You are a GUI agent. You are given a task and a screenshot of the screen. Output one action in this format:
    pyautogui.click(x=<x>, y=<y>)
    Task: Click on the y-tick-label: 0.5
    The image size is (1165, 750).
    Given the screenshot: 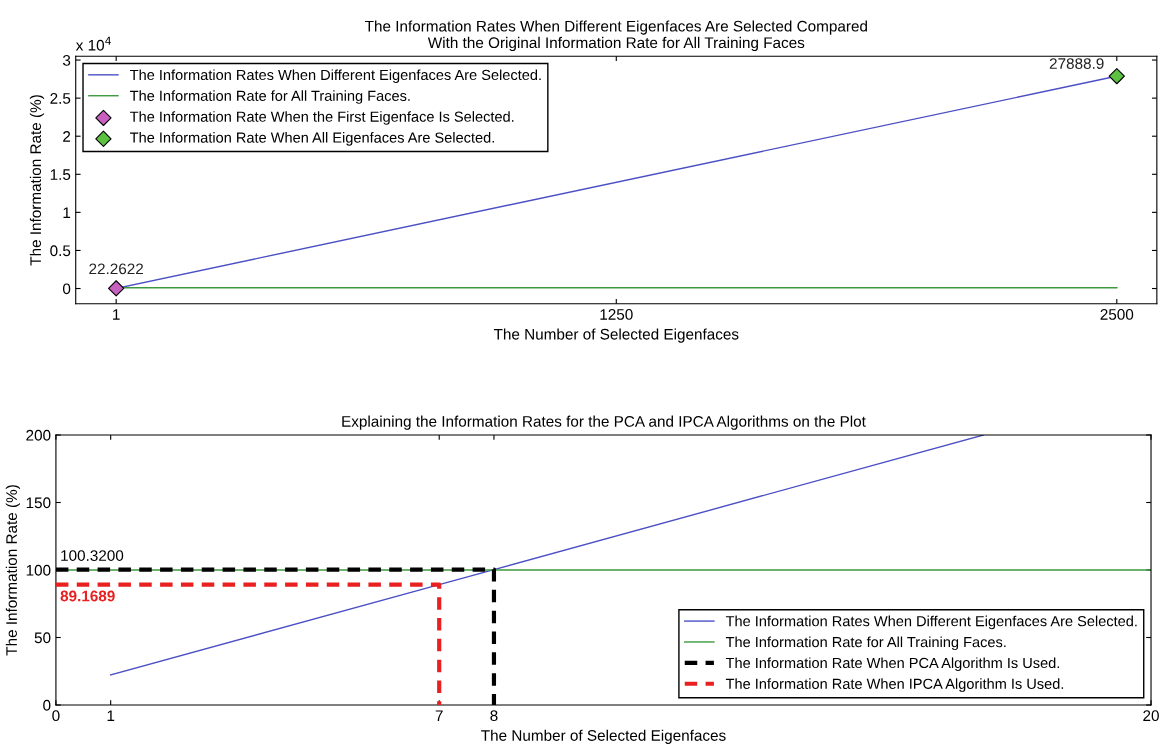 What is the action you would take?
    pyautogui.click(x=60, y=251)
    